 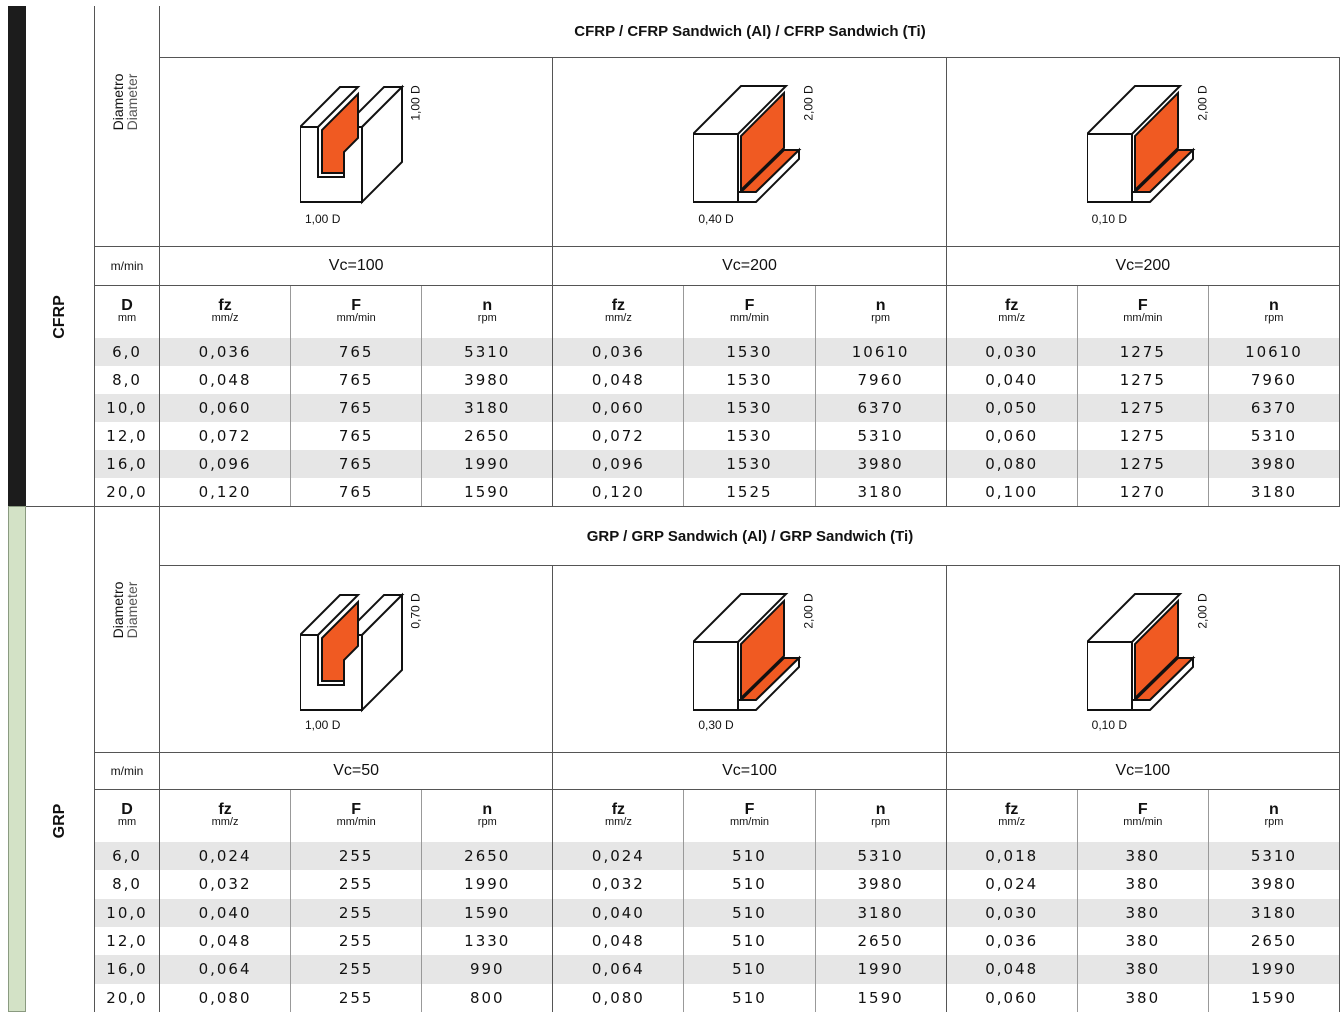 I want to click on diameter-label: Diametro Diameter, so click(x=125, y=102).